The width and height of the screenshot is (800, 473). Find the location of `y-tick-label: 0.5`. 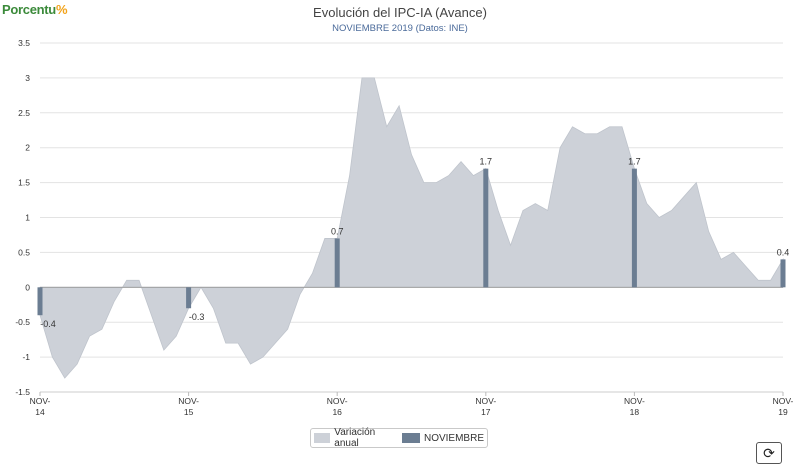

y-tick-label: 0.5 is located at coordinates (24, 252).